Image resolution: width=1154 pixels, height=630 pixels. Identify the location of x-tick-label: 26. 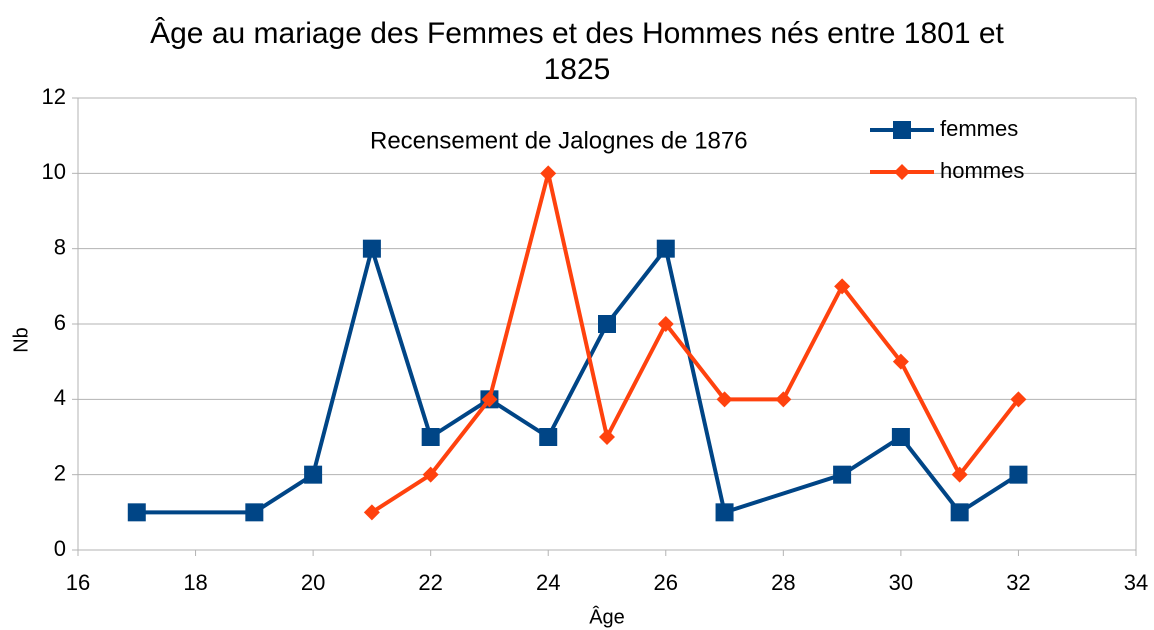
(666, 582).